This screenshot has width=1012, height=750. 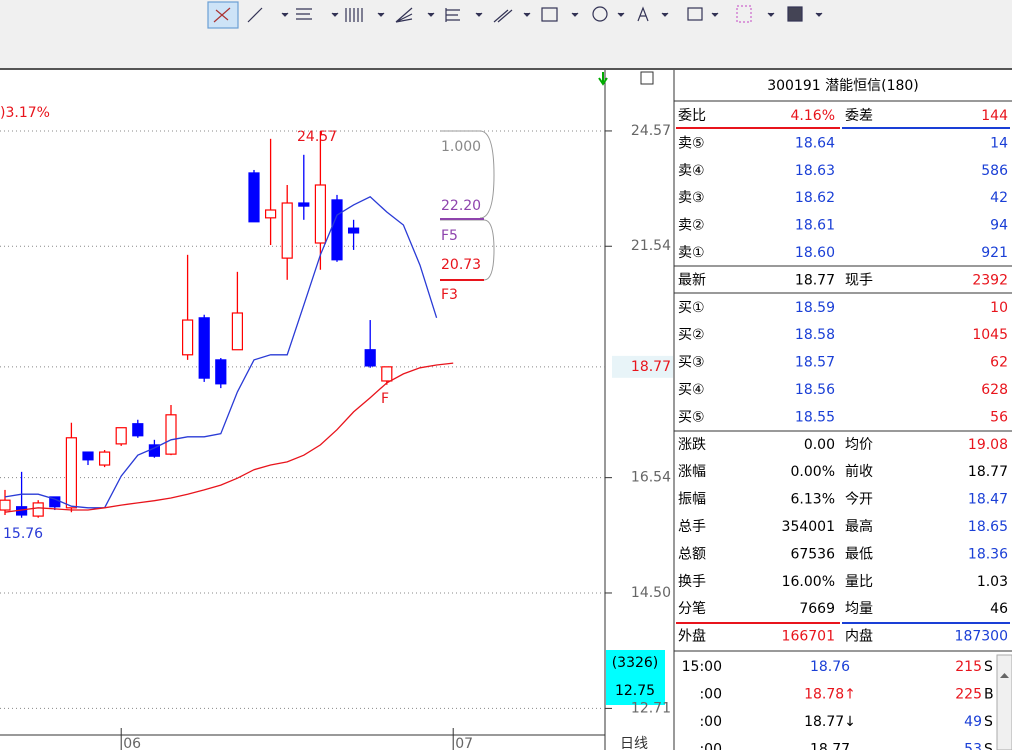 I want to click on quote-value: 18.60, so click(x=815, y=253).